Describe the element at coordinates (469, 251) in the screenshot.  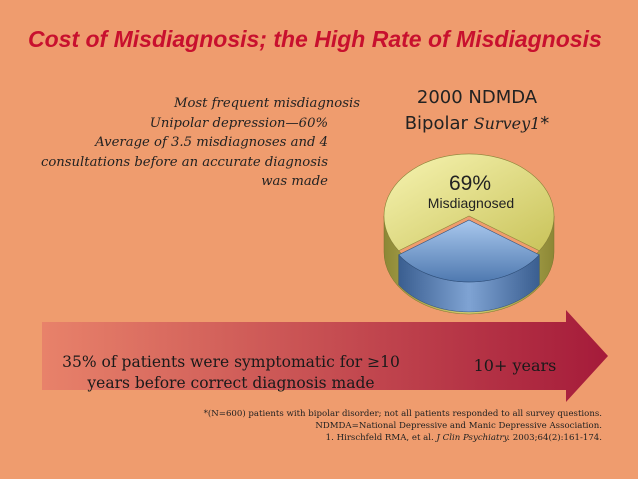
I see `pie-slice-correct` at that location.